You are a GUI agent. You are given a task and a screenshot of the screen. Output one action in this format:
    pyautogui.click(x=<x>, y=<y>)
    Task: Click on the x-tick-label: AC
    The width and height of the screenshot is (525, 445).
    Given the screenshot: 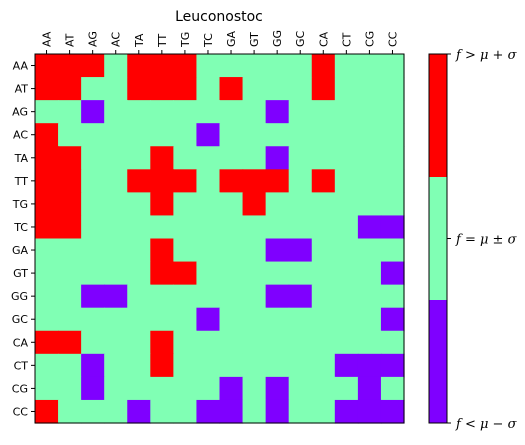 What is the action you would take?
    pyautogui.click(x=116, y=39)
    